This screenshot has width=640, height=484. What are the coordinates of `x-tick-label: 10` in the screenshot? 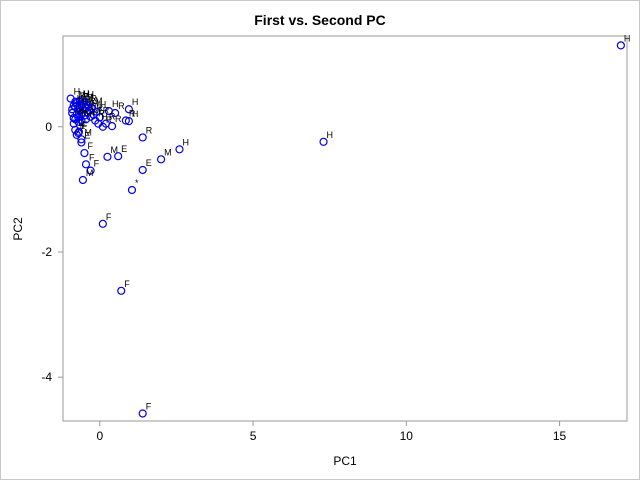 It's located at (407, 436).